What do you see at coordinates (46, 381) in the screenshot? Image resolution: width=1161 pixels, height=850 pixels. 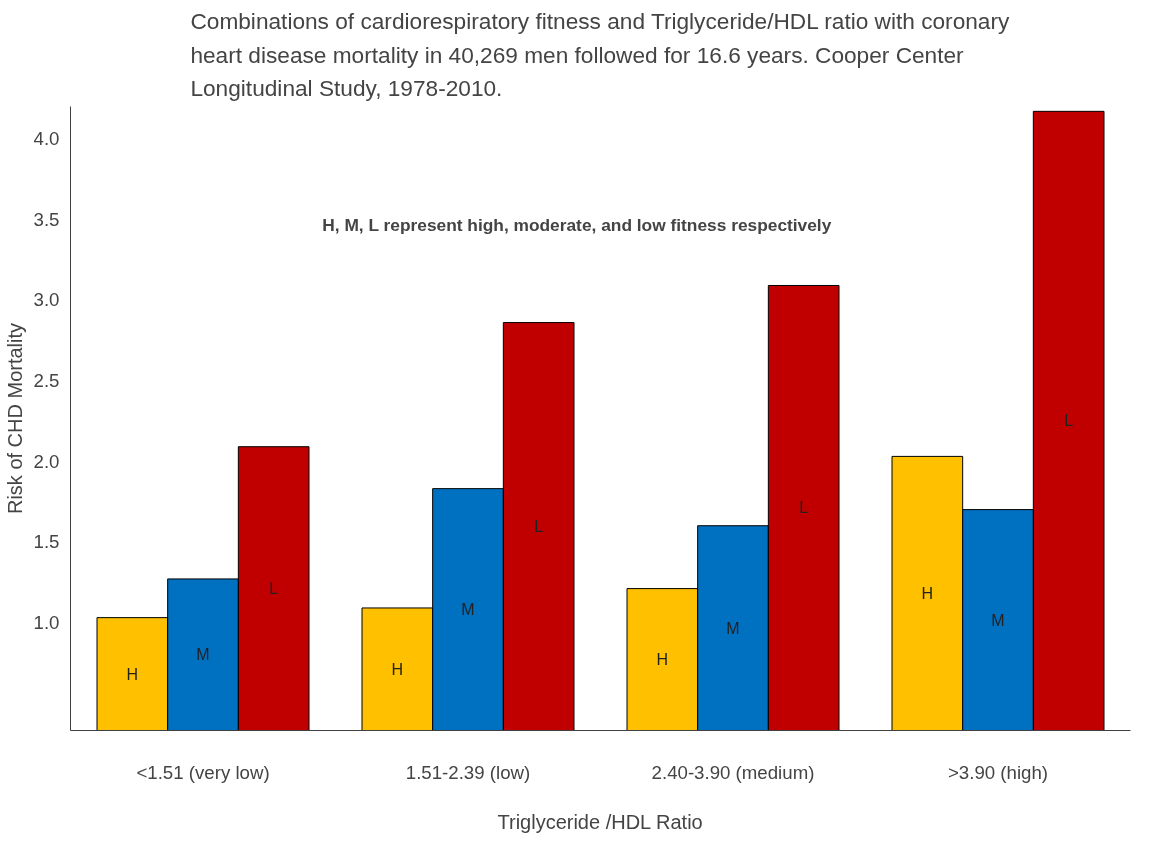 I see `y-tick-label: 2.5` at bounding box center [46, 381].